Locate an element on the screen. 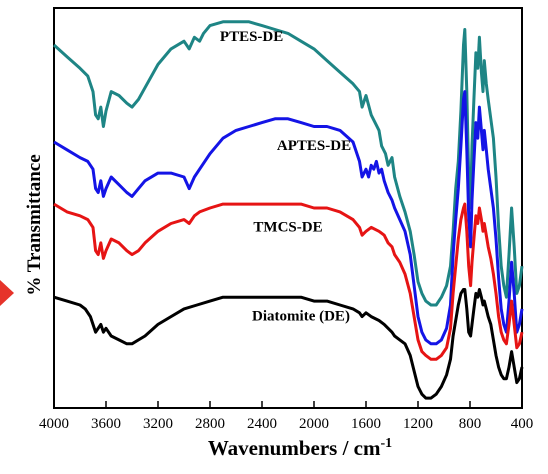 The height and width of the screenshot is (474, 548). series-labels: PTES-DE APTES-DE TMCS-DE Diatomite (DE) is located at coordinates (285, 176).